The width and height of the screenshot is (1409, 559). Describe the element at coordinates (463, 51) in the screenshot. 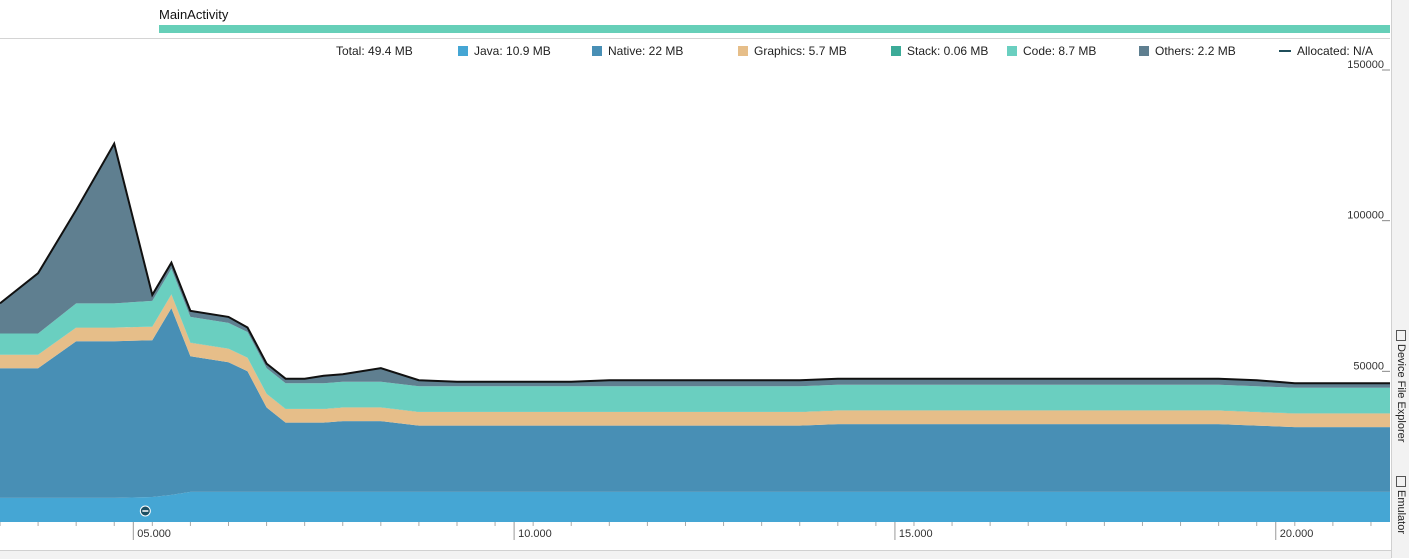

I see `legend-swatch-java` at that location.